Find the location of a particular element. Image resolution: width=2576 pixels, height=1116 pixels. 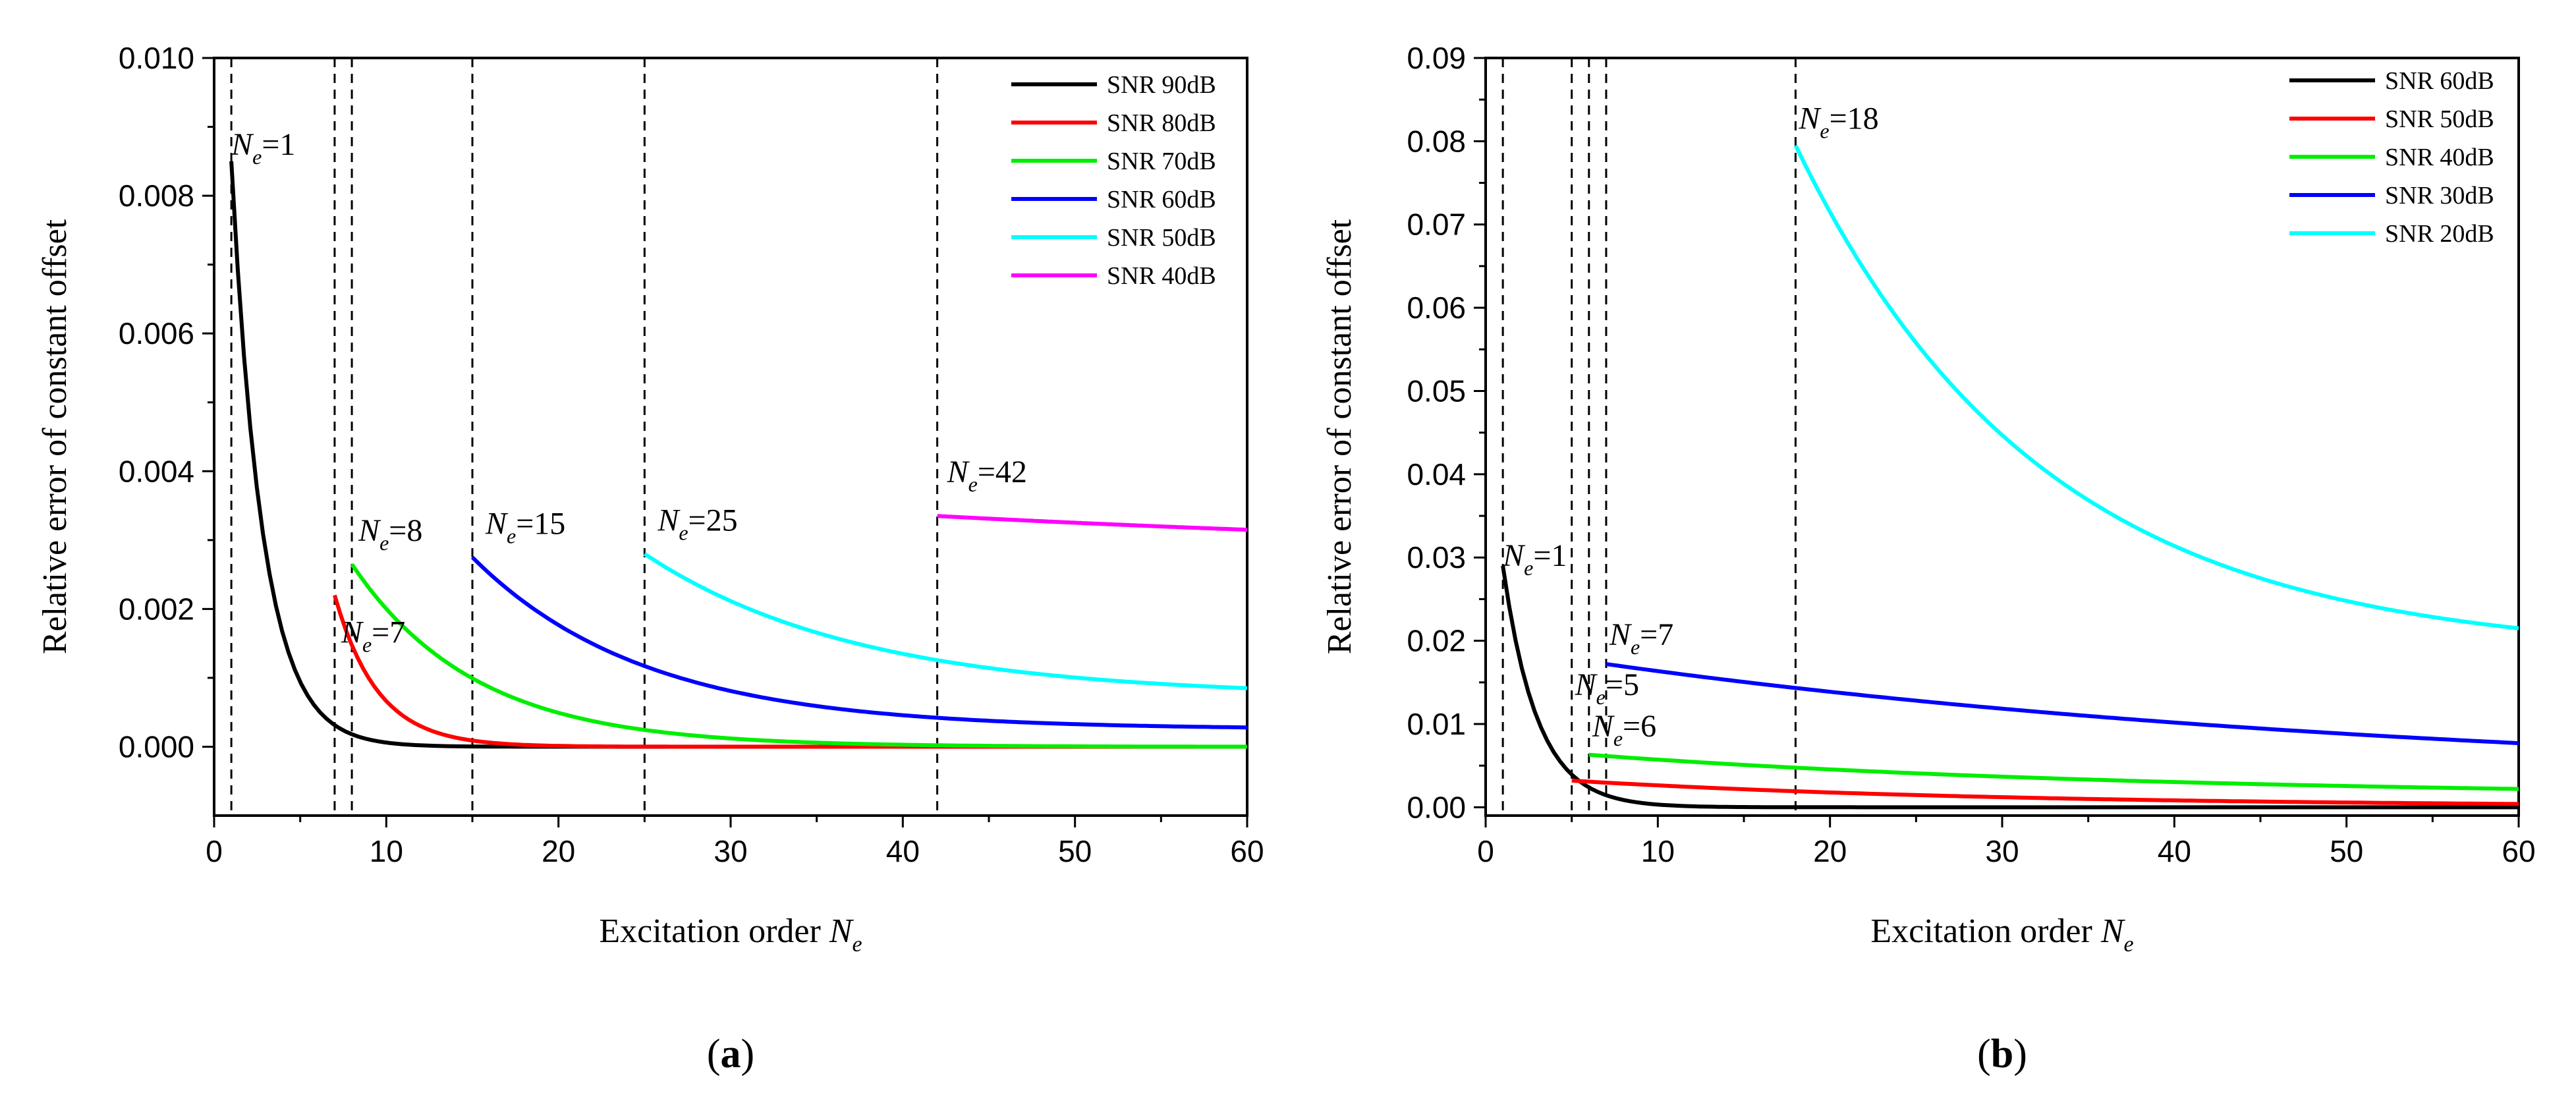

y-tick-label: 0.00 is located at coordinates (1436, 807).